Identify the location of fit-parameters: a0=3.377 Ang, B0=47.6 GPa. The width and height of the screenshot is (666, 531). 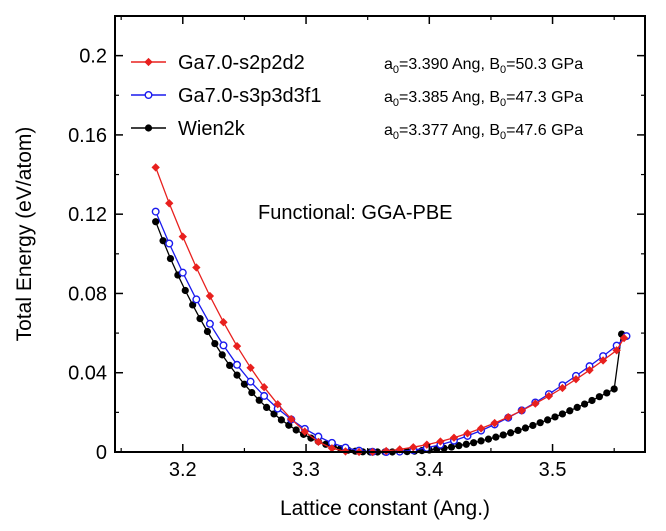
(483, 132).